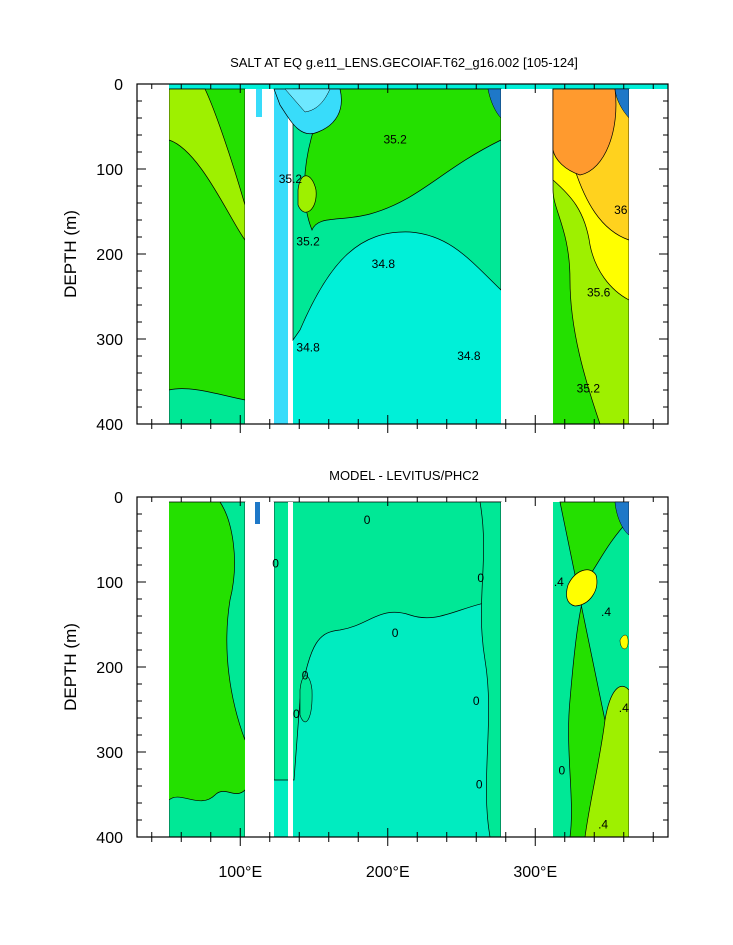 The image size is (733, 945). I want to click on panel-1-ylabel: DEPTH (m), so click(70, 254).